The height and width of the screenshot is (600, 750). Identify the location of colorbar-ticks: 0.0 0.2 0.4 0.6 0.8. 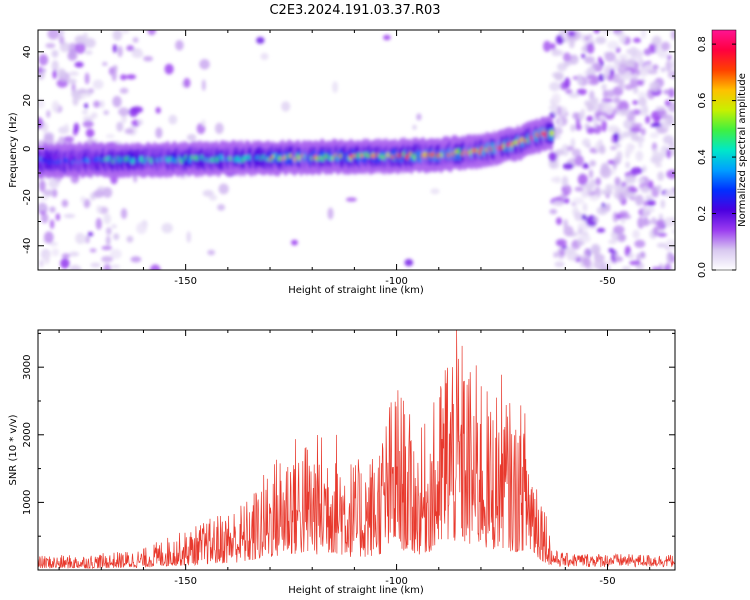
(716, 157).